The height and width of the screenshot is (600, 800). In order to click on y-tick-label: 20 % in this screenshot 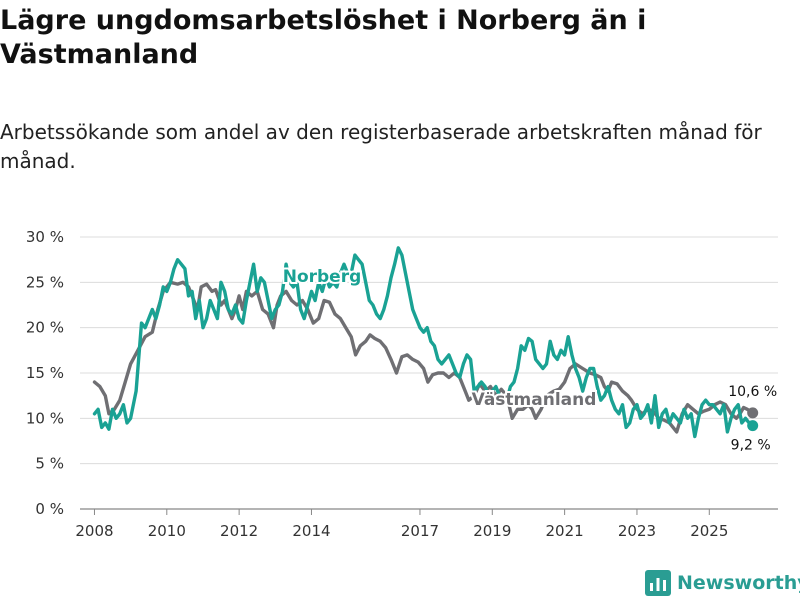, I will do `click(45, 328)`.